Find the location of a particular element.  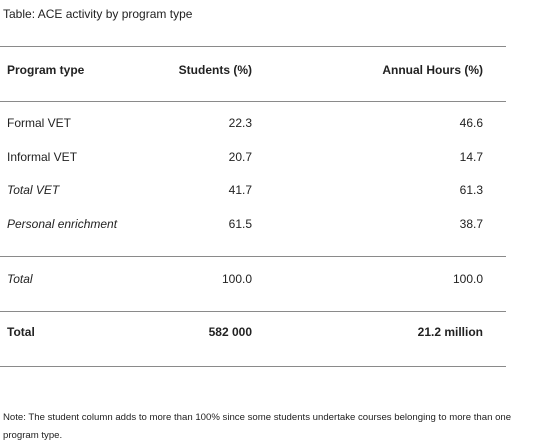

row-label: Personal enrichment is located at coordinates (62, 224).